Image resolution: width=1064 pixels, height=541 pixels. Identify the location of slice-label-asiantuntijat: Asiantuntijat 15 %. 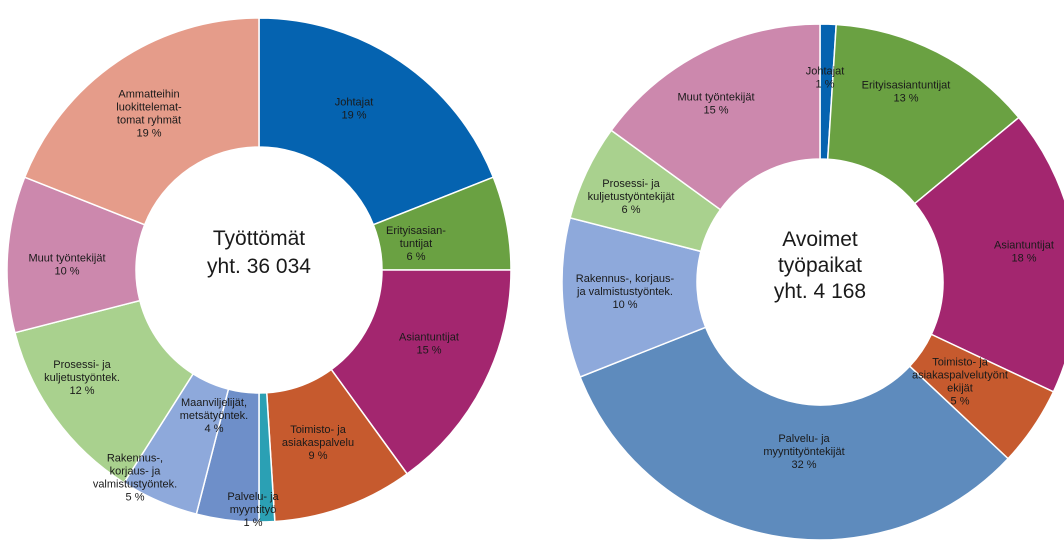
(429, 344).